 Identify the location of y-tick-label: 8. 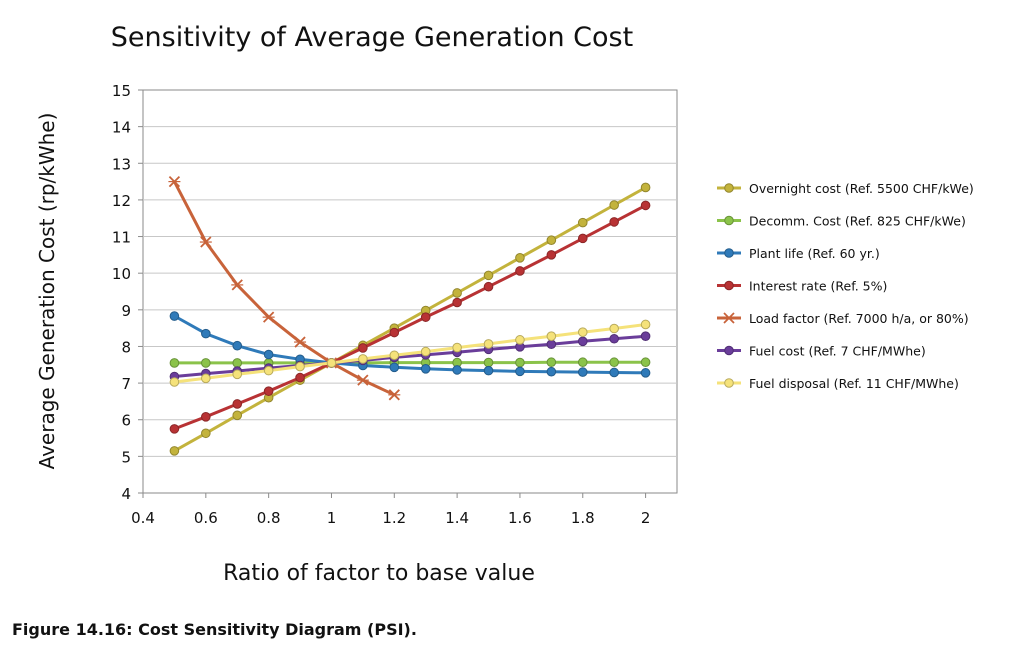
(126, 347).